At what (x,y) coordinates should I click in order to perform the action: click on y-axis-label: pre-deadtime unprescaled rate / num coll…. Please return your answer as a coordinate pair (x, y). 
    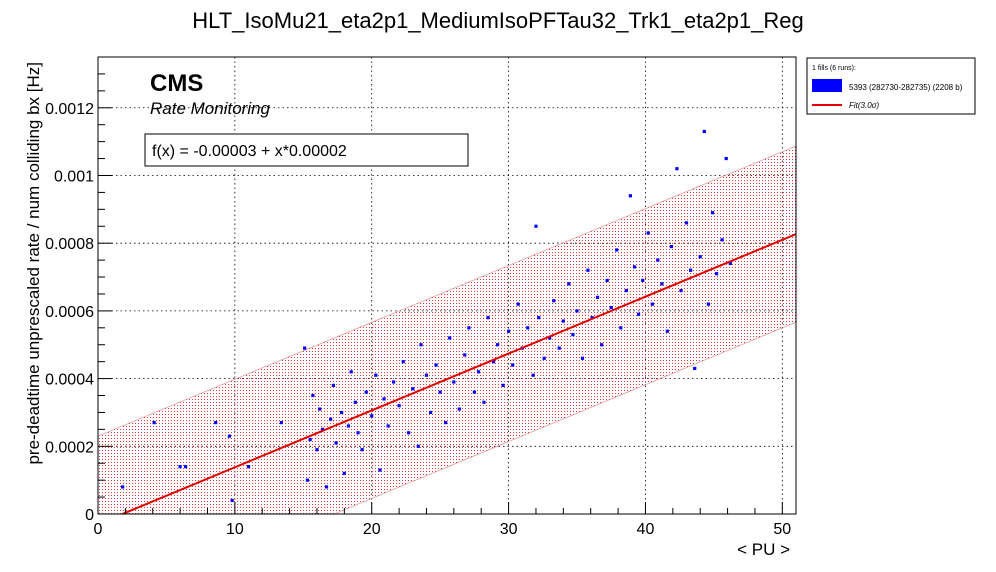
    Looking at the image, I should click on (33, 263).